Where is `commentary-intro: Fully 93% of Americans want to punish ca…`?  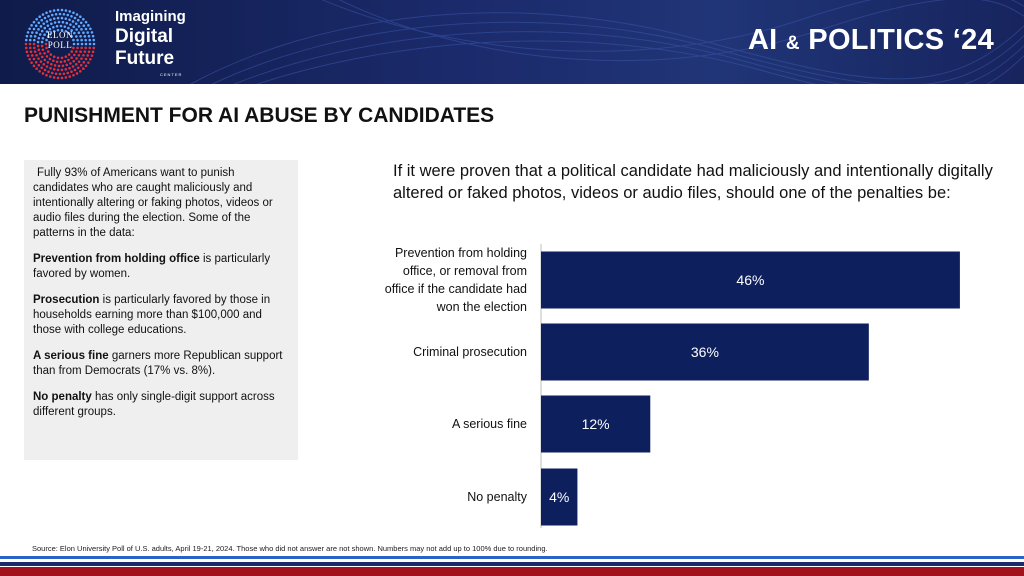 commentary-intro: Fully 93% of Americans want to punish ca… is located at coordinates (153, 203).